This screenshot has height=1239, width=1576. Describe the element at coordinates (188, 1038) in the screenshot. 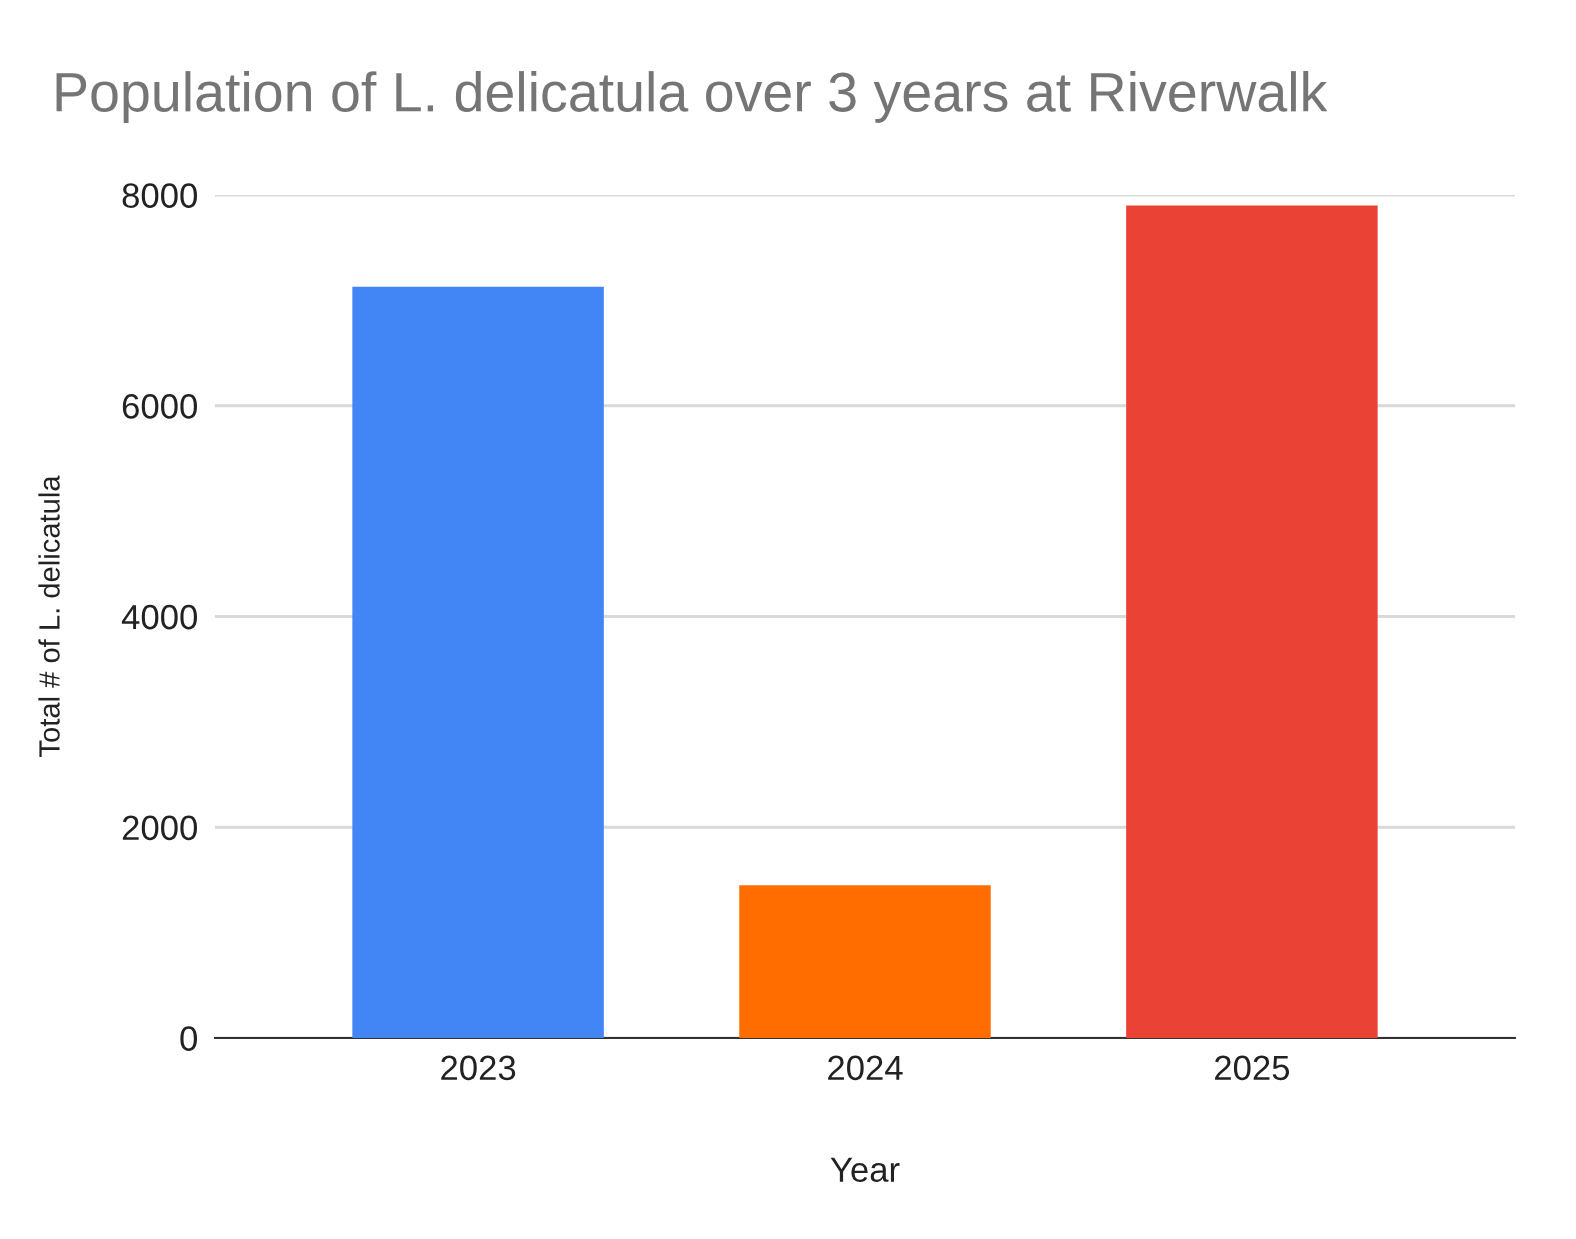

I see `y-tick-label: 0` at that location.